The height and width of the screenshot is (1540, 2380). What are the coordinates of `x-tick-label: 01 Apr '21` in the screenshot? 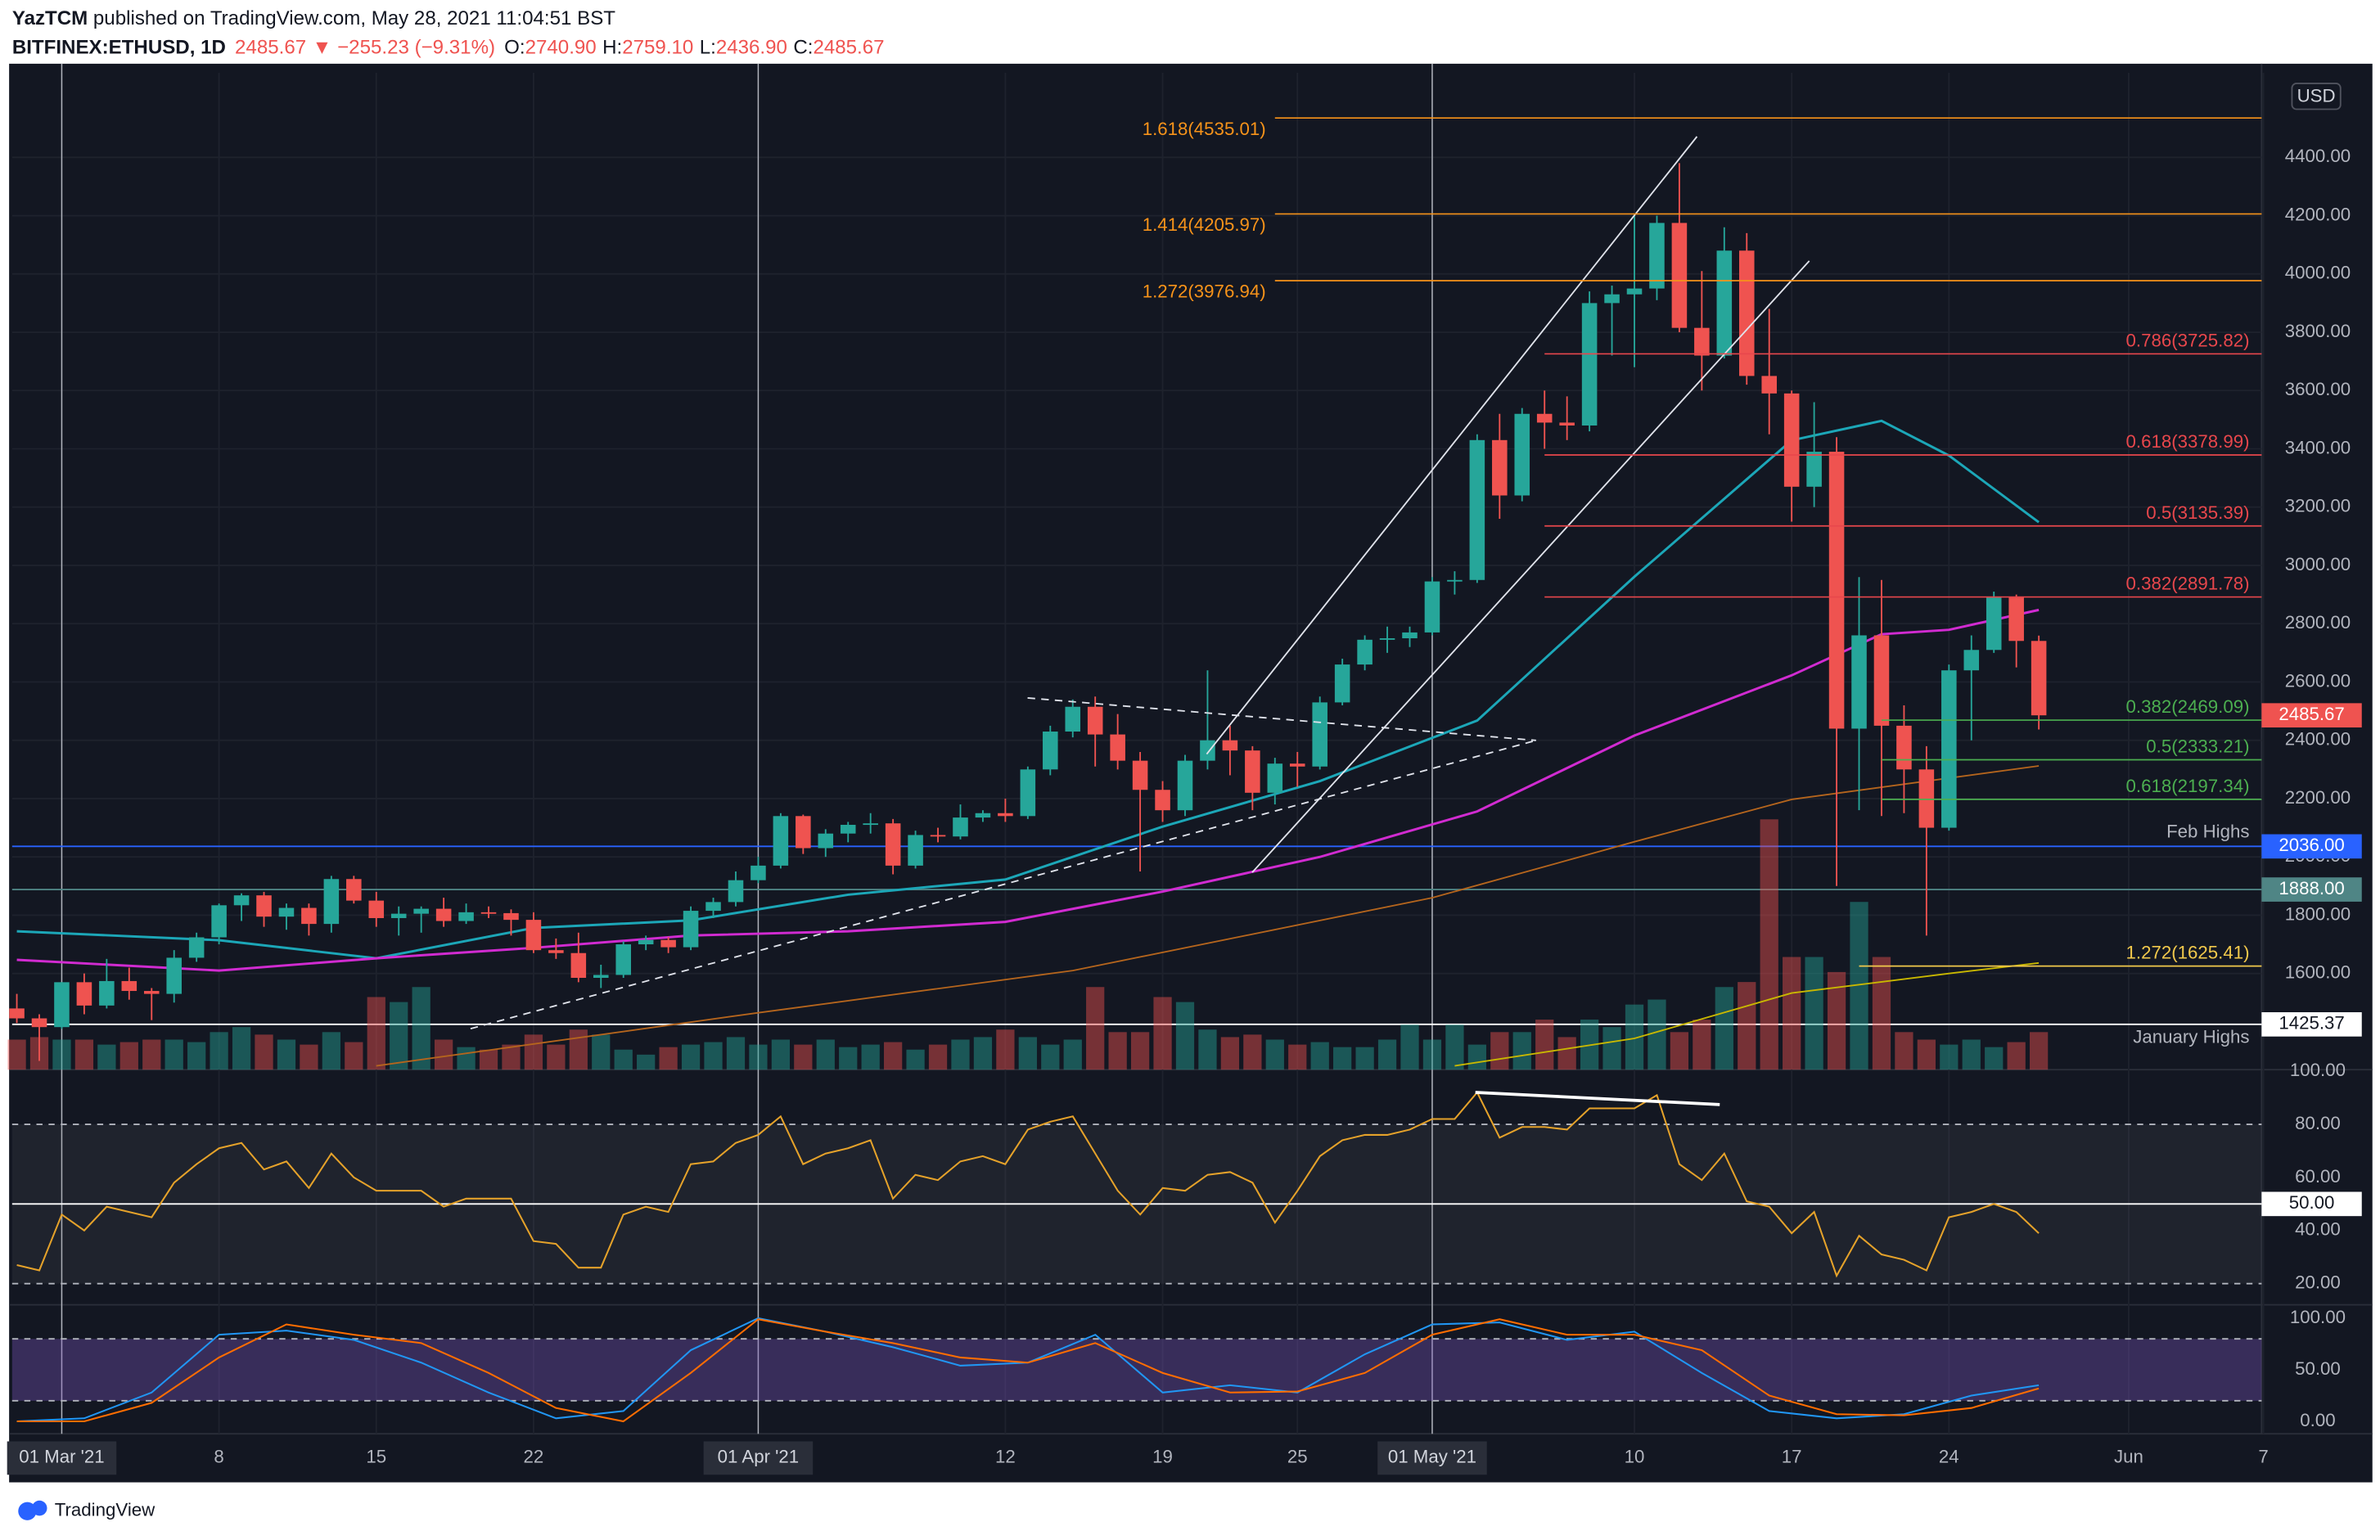 It's located at (759, 1457).